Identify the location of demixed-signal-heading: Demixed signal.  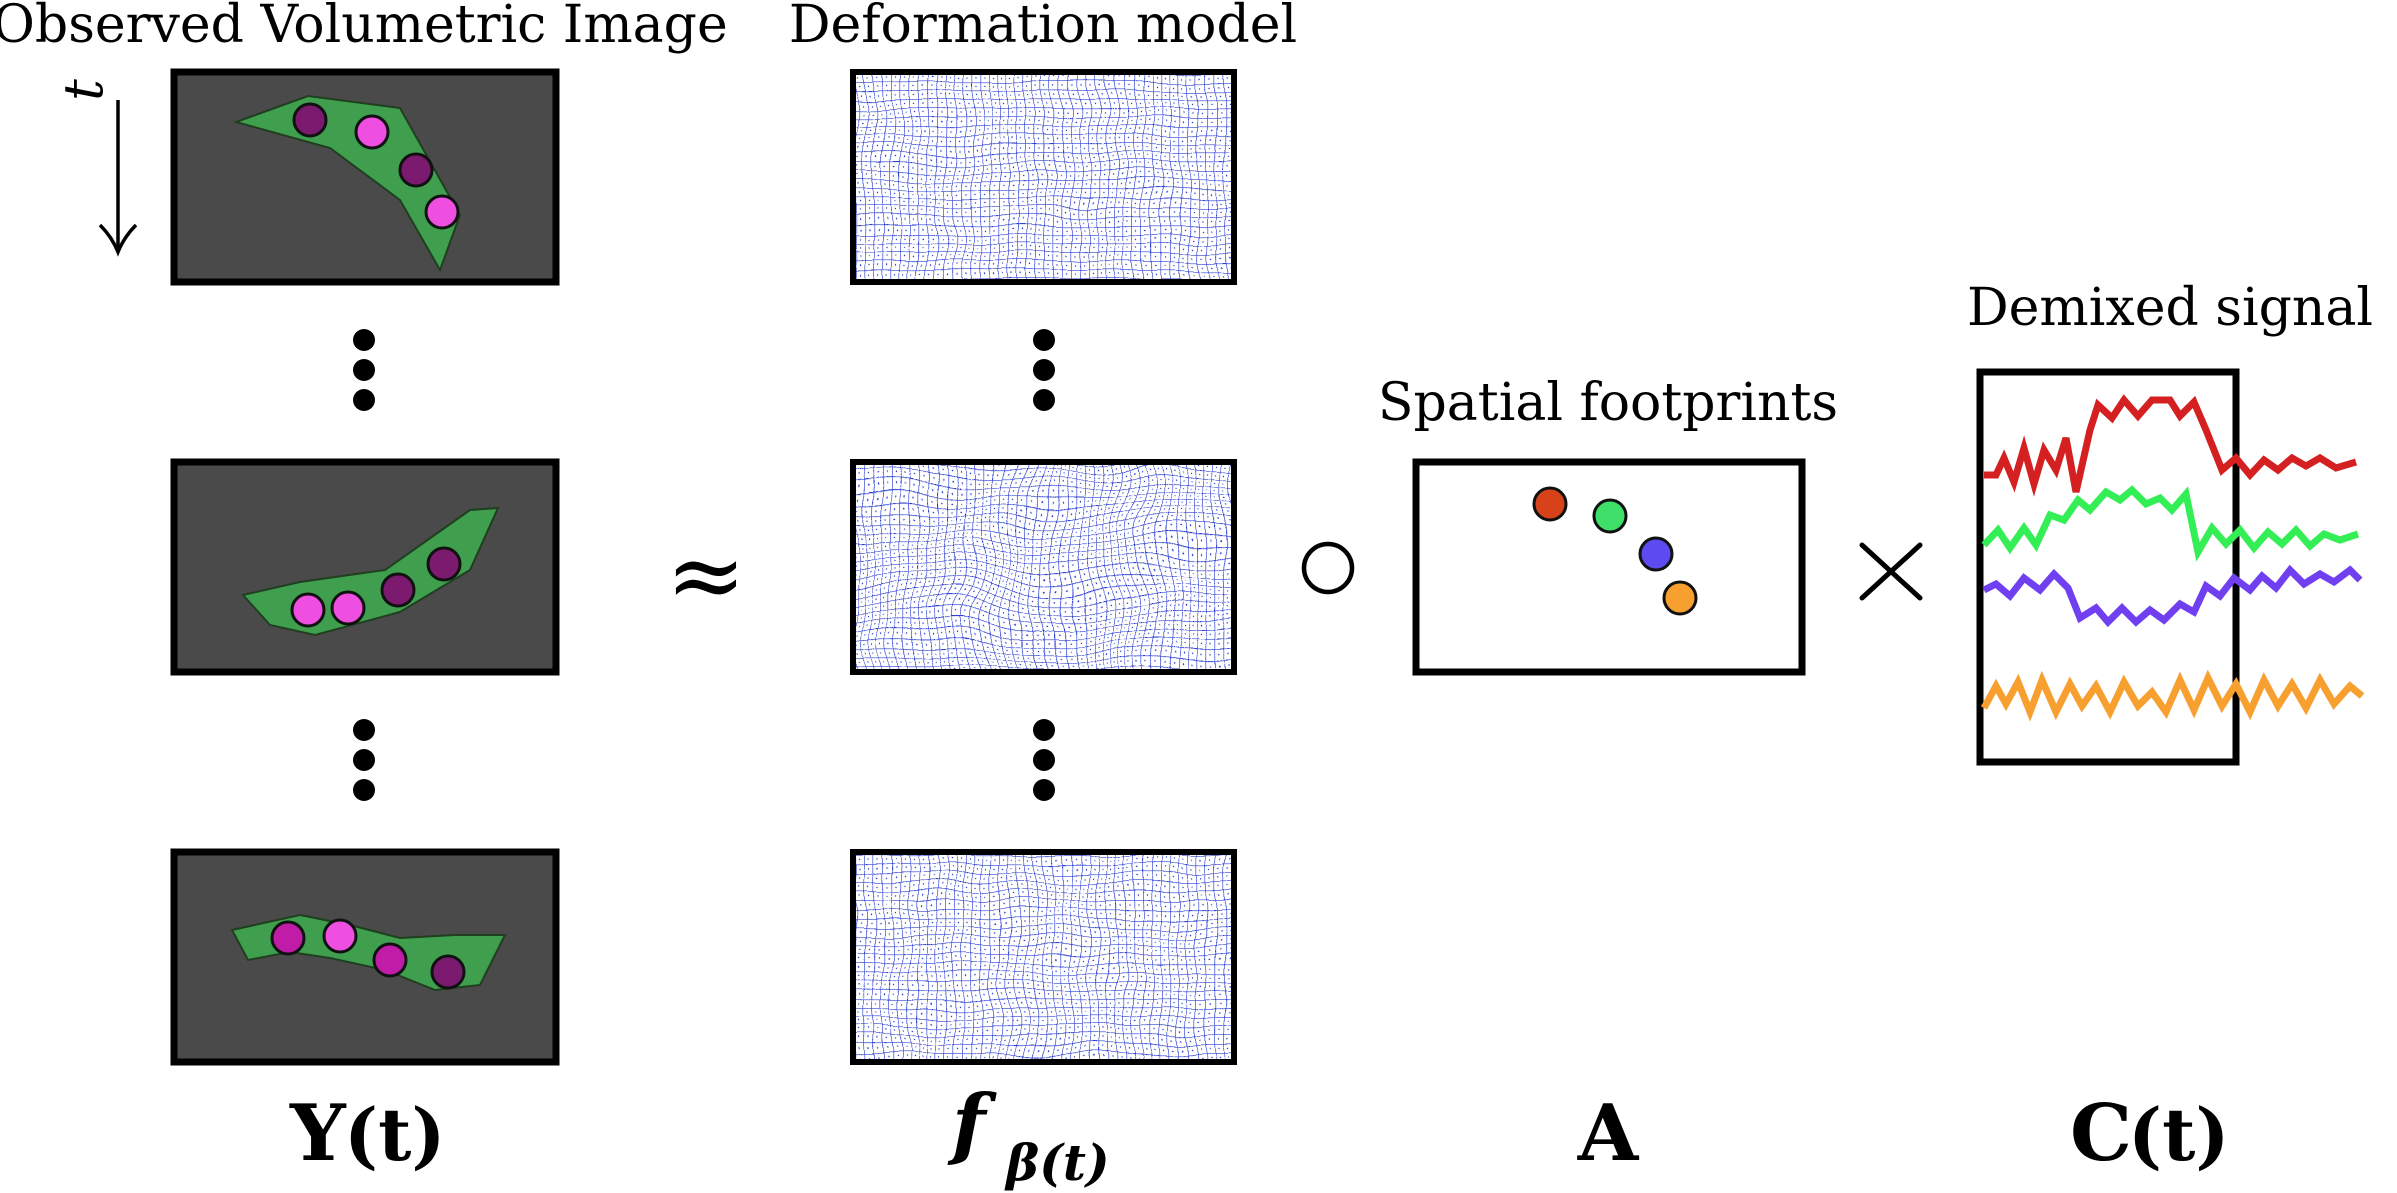
(2170, 308).